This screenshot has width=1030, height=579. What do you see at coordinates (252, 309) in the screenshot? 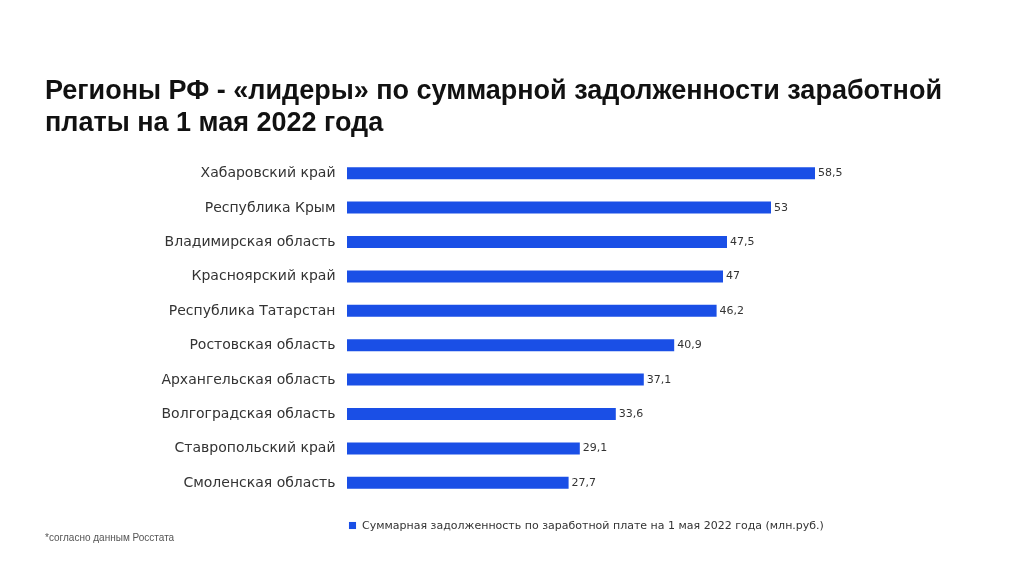
I see `y-tick-label: Республика Татарстан` at bounding box center [252, 309].